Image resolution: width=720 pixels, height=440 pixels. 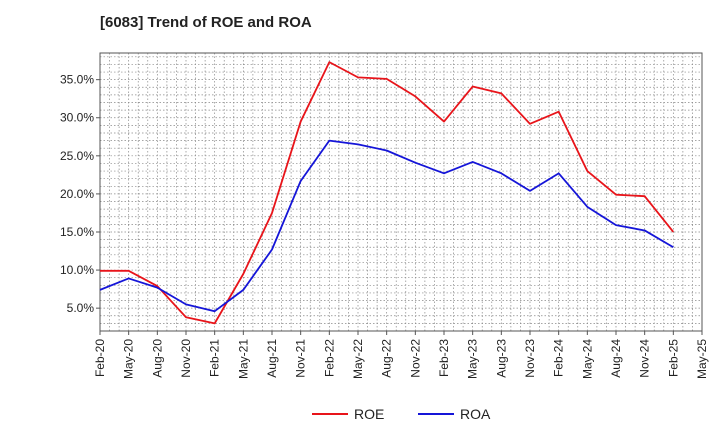 I want to click on x-tick-label: Feb-25, so click(x=673, y=358).